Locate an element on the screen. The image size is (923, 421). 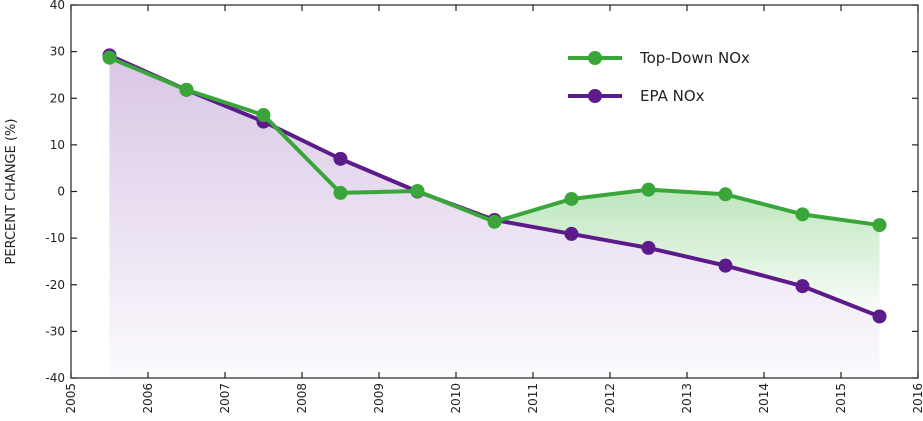
difference-area-fill is located at coordinates (687, 253).